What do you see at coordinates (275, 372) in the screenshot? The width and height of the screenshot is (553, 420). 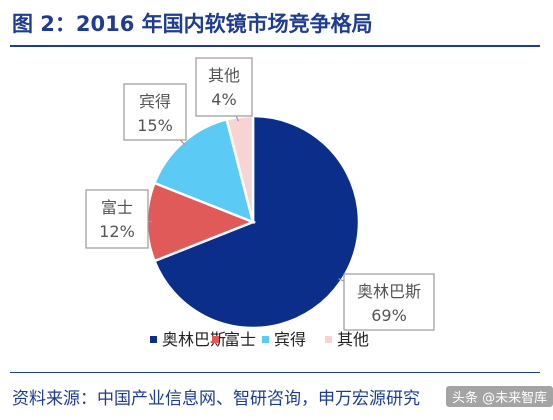 I see `source-divider` at bounding box center [275, 372].